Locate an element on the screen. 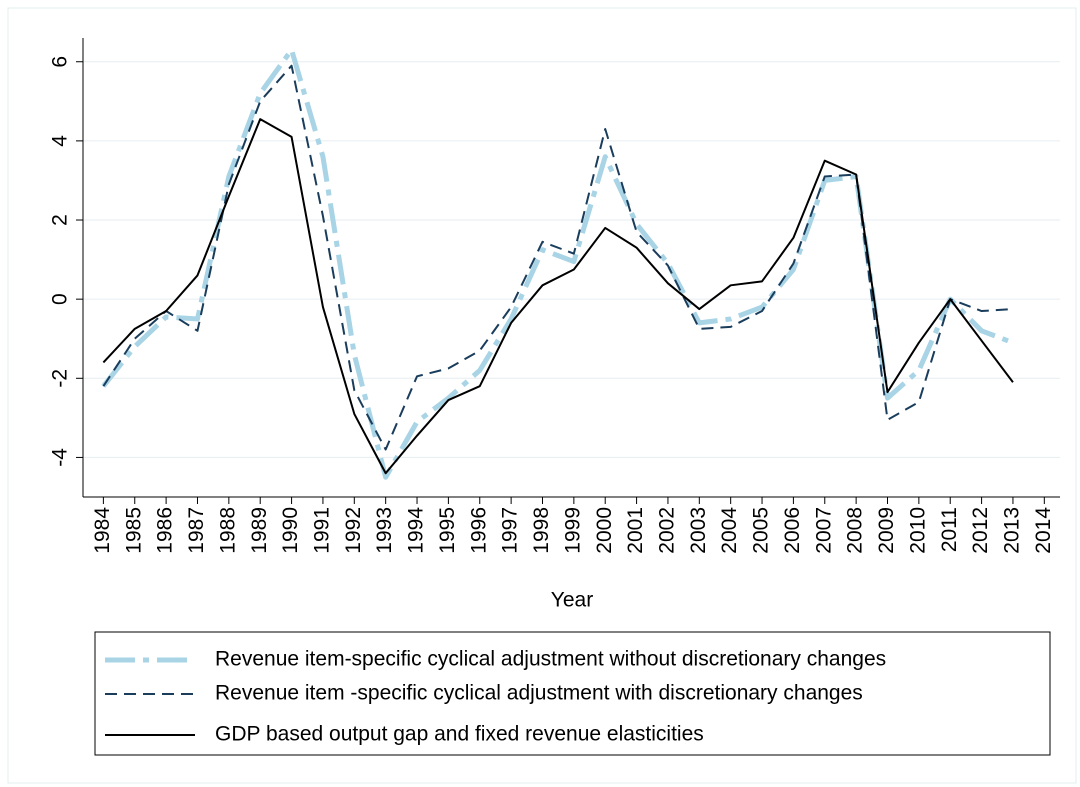 Image resolution: width=1080 pixels, height=787 pixels. x-tick-label: 2010 is located at coordinates (917, 530).